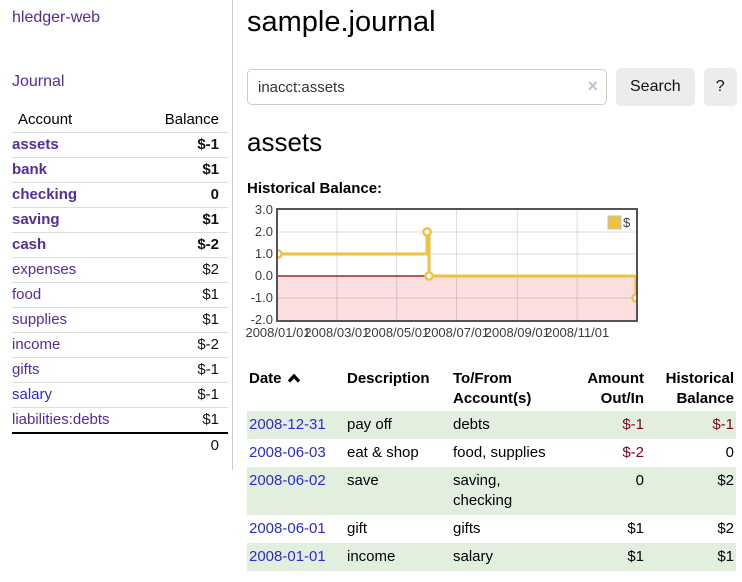  Describe the element at coordinates (633, 452) in the screenshot. I see `transaction-amount: $-2` at that location.